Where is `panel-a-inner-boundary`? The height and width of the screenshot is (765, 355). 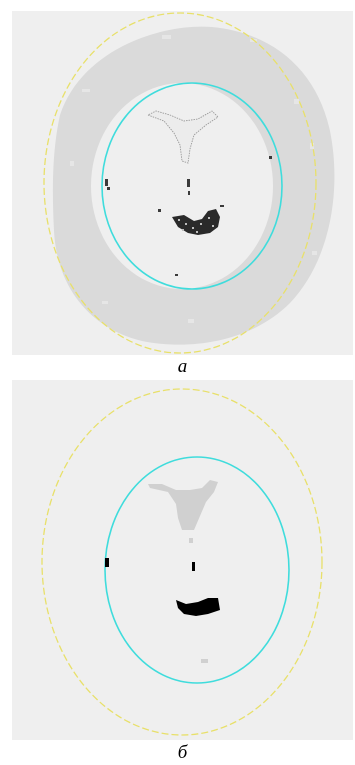
panel-a-inner-boundary is located at coordinates (192, 186).